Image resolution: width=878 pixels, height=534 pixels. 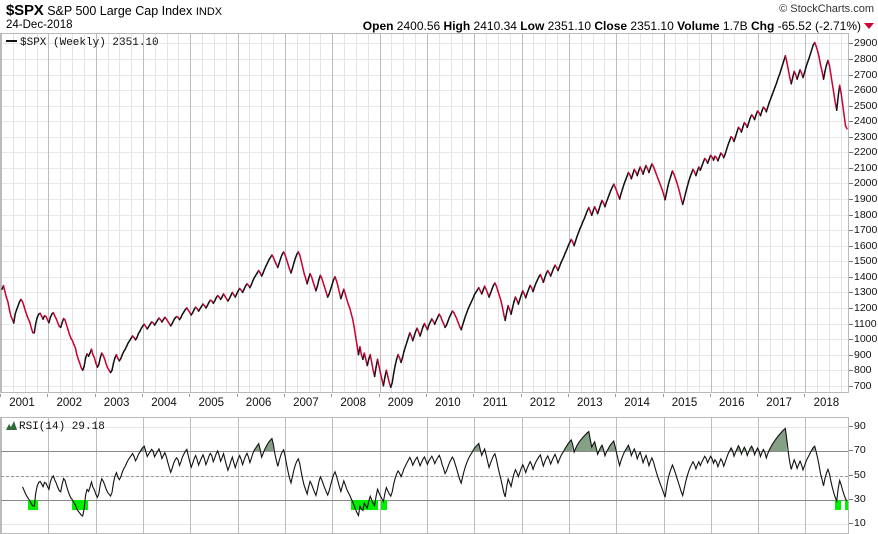 What do you see at coordinates (89, 43) in the screenshot?
I see `price-legend-label: $SPX (Weekly) 2351.10` at bounding box center [89, 43].